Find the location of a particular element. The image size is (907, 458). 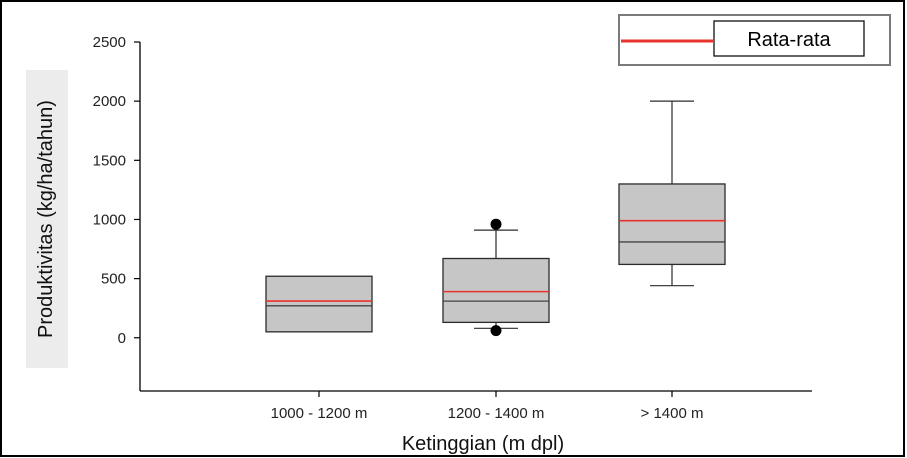

y-title-background is located at coordinates (47, 219).